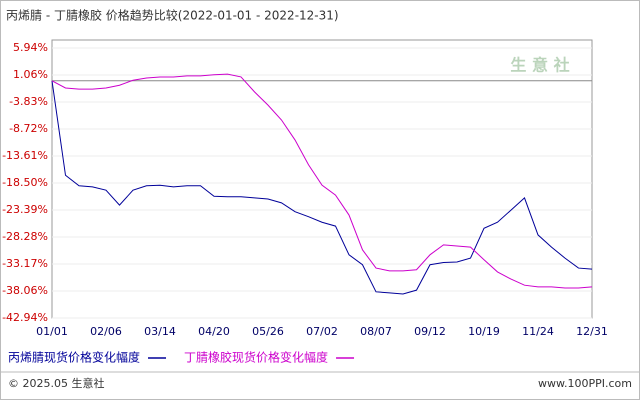  What do you see at coordinates (585, 383) in the screenshot?
I see `footer-site: www.100PPI.com` at bounding box center [585, 383].